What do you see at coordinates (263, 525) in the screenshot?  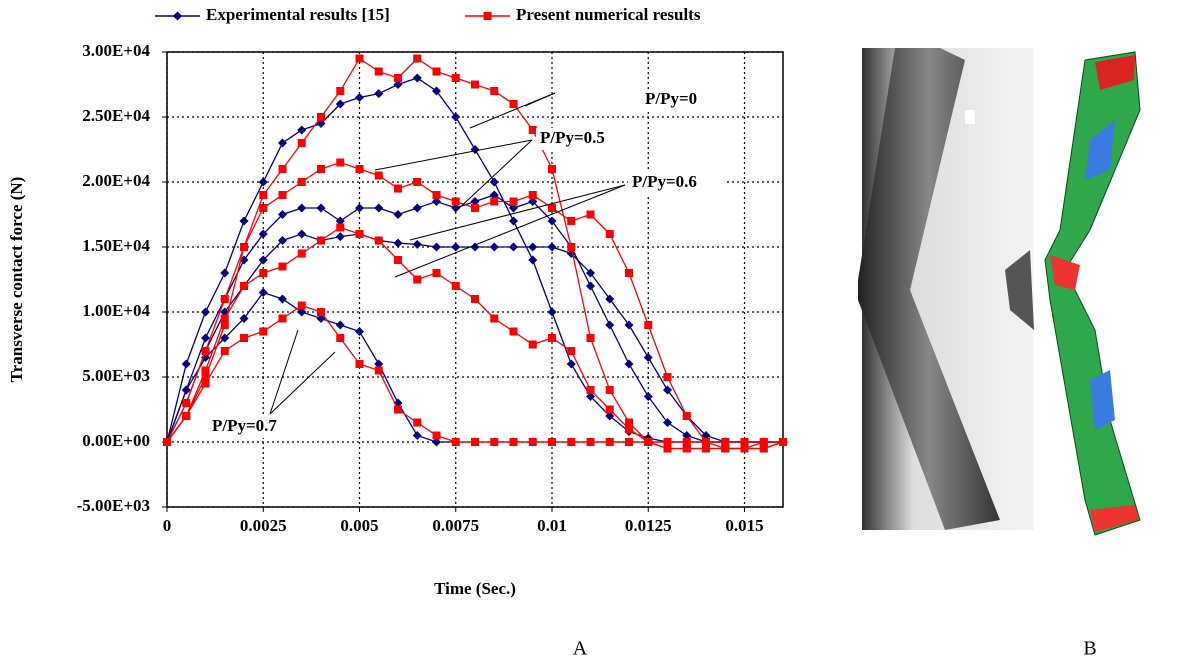 I see `x-tick-label: 0.0025` at bounding box center [263, 525].